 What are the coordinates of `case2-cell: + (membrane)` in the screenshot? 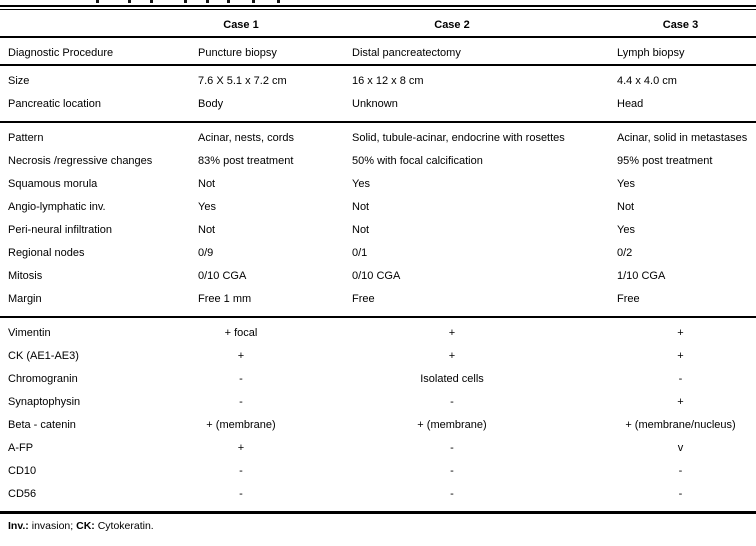 It's located at (452, 424).